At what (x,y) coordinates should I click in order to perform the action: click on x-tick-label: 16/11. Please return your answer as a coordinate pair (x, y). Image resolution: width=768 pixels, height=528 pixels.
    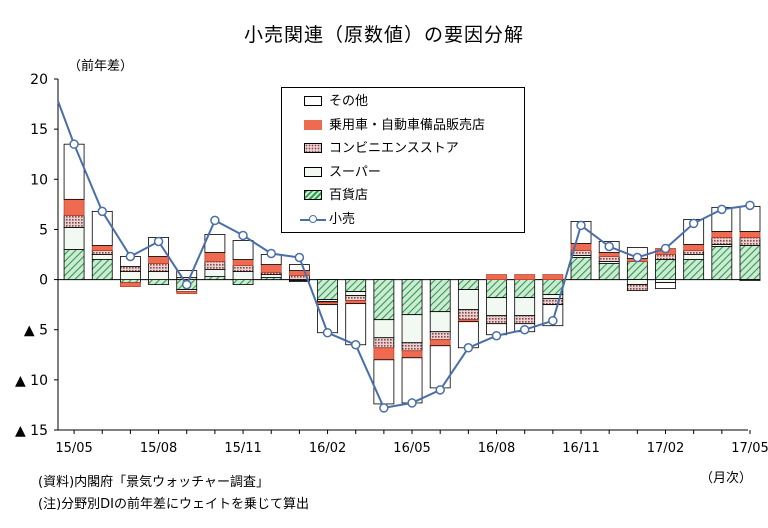
    Looking at the image, I should click on (580, 448).